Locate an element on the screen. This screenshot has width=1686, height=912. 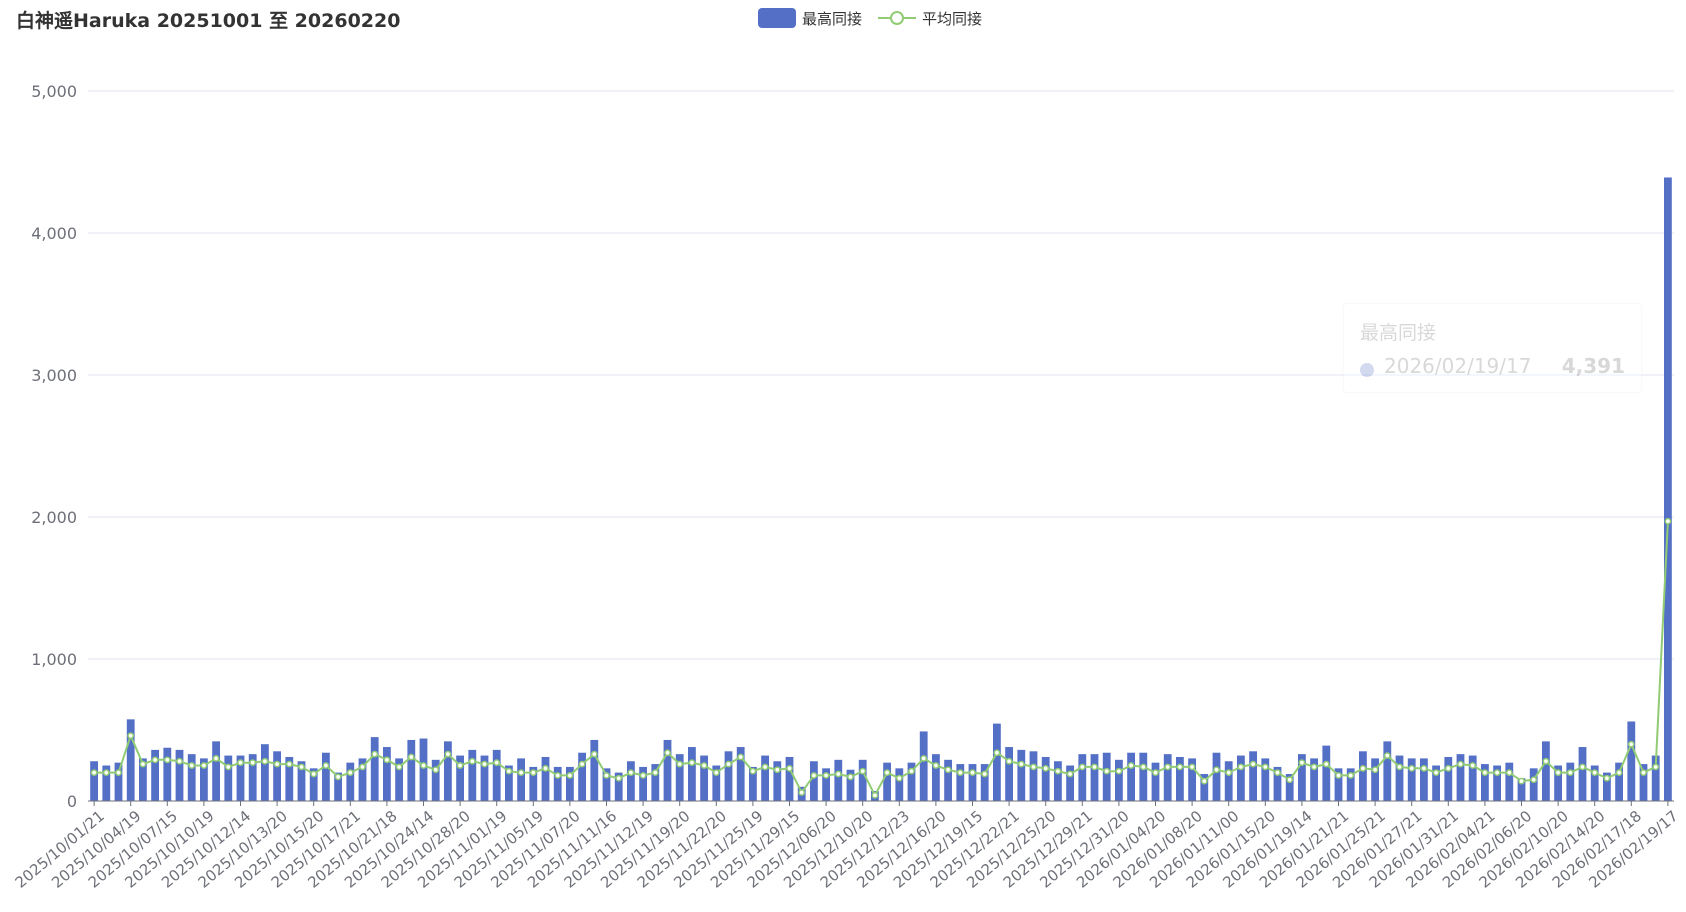
legend-label-max: 最高同接 is located at coordinates (832, 18).